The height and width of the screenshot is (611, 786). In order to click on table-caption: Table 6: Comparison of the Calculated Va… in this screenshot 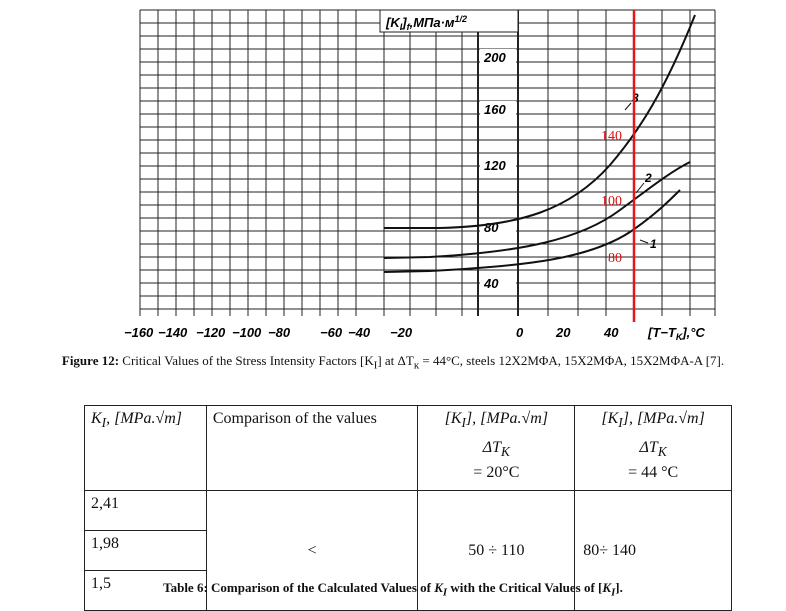, I will do `click(393, 589)`.